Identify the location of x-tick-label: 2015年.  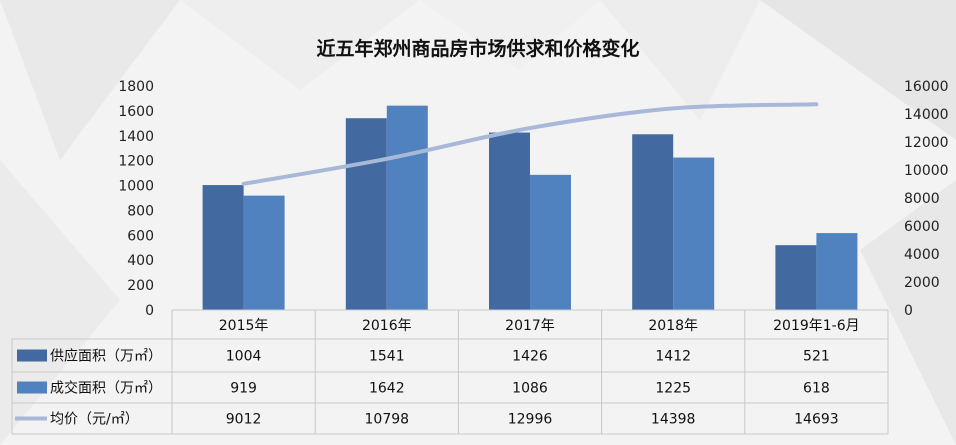
(244, 326).